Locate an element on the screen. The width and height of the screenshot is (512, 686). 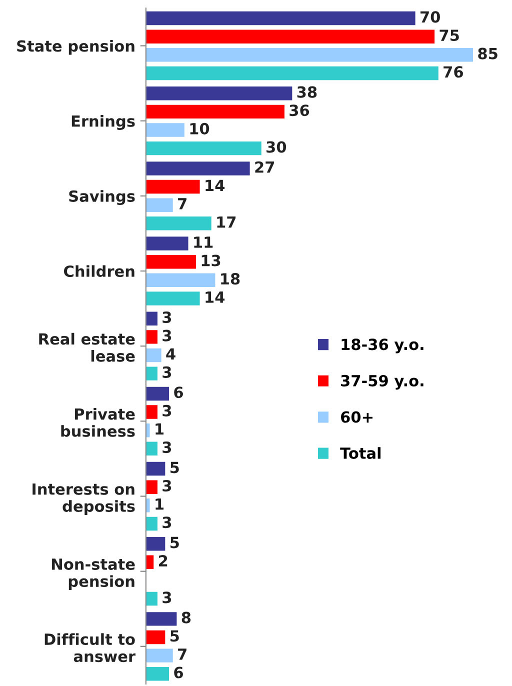
y-tick-label: Savings is located at coordinates (102, 198).